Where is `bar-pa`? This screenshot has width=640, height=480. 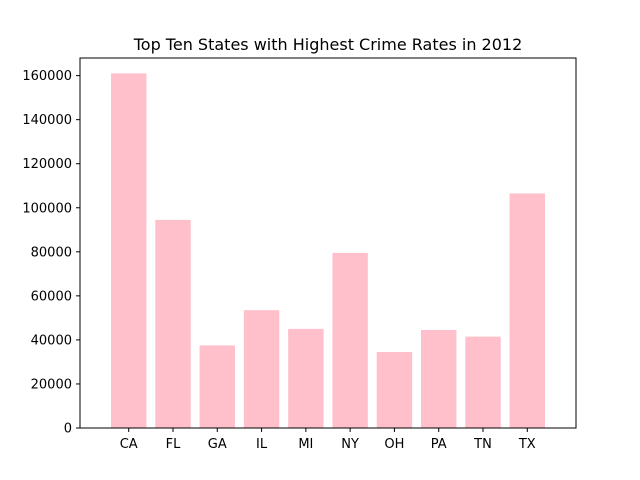 bar-pa is located at coordinates (439, 378).